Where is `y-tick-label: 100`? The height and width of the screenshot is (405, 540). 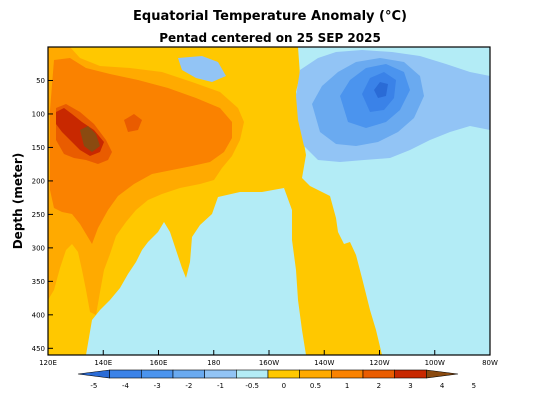
y-tick-label: 100 is located at coordinates (38, 114).